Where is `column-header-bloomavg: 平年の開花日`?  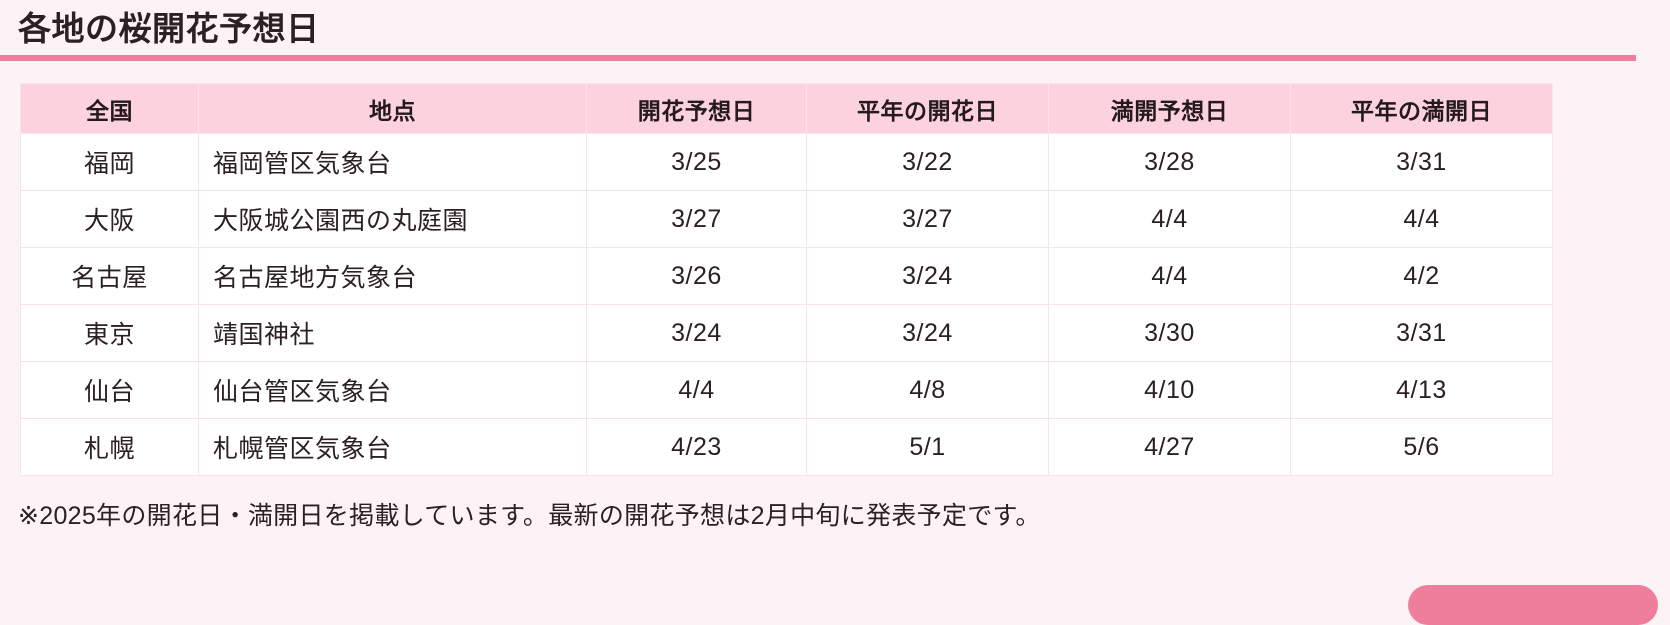
column-header-bloomavg: 平年の開花日 is located at coordinates (927, 109).